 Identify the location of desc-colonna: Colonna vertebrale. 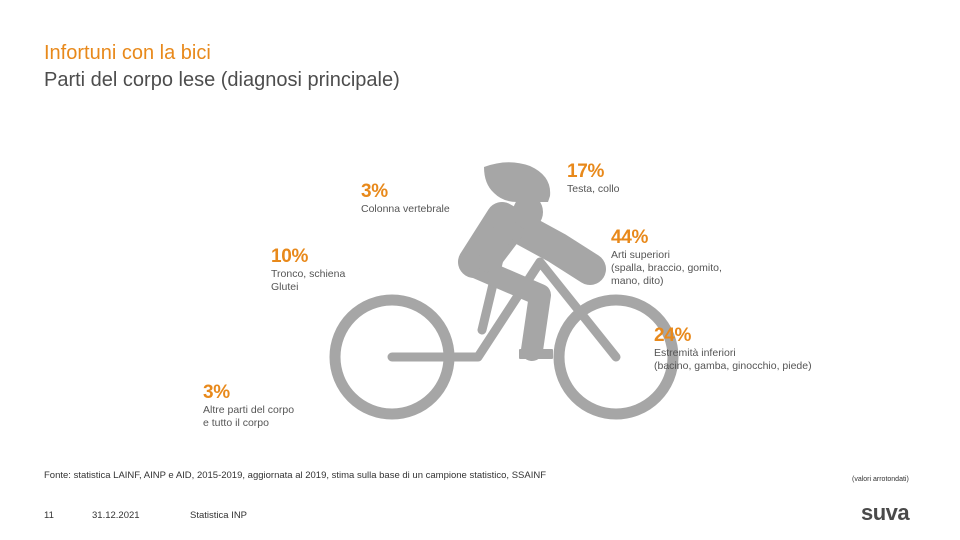
(405, 209).